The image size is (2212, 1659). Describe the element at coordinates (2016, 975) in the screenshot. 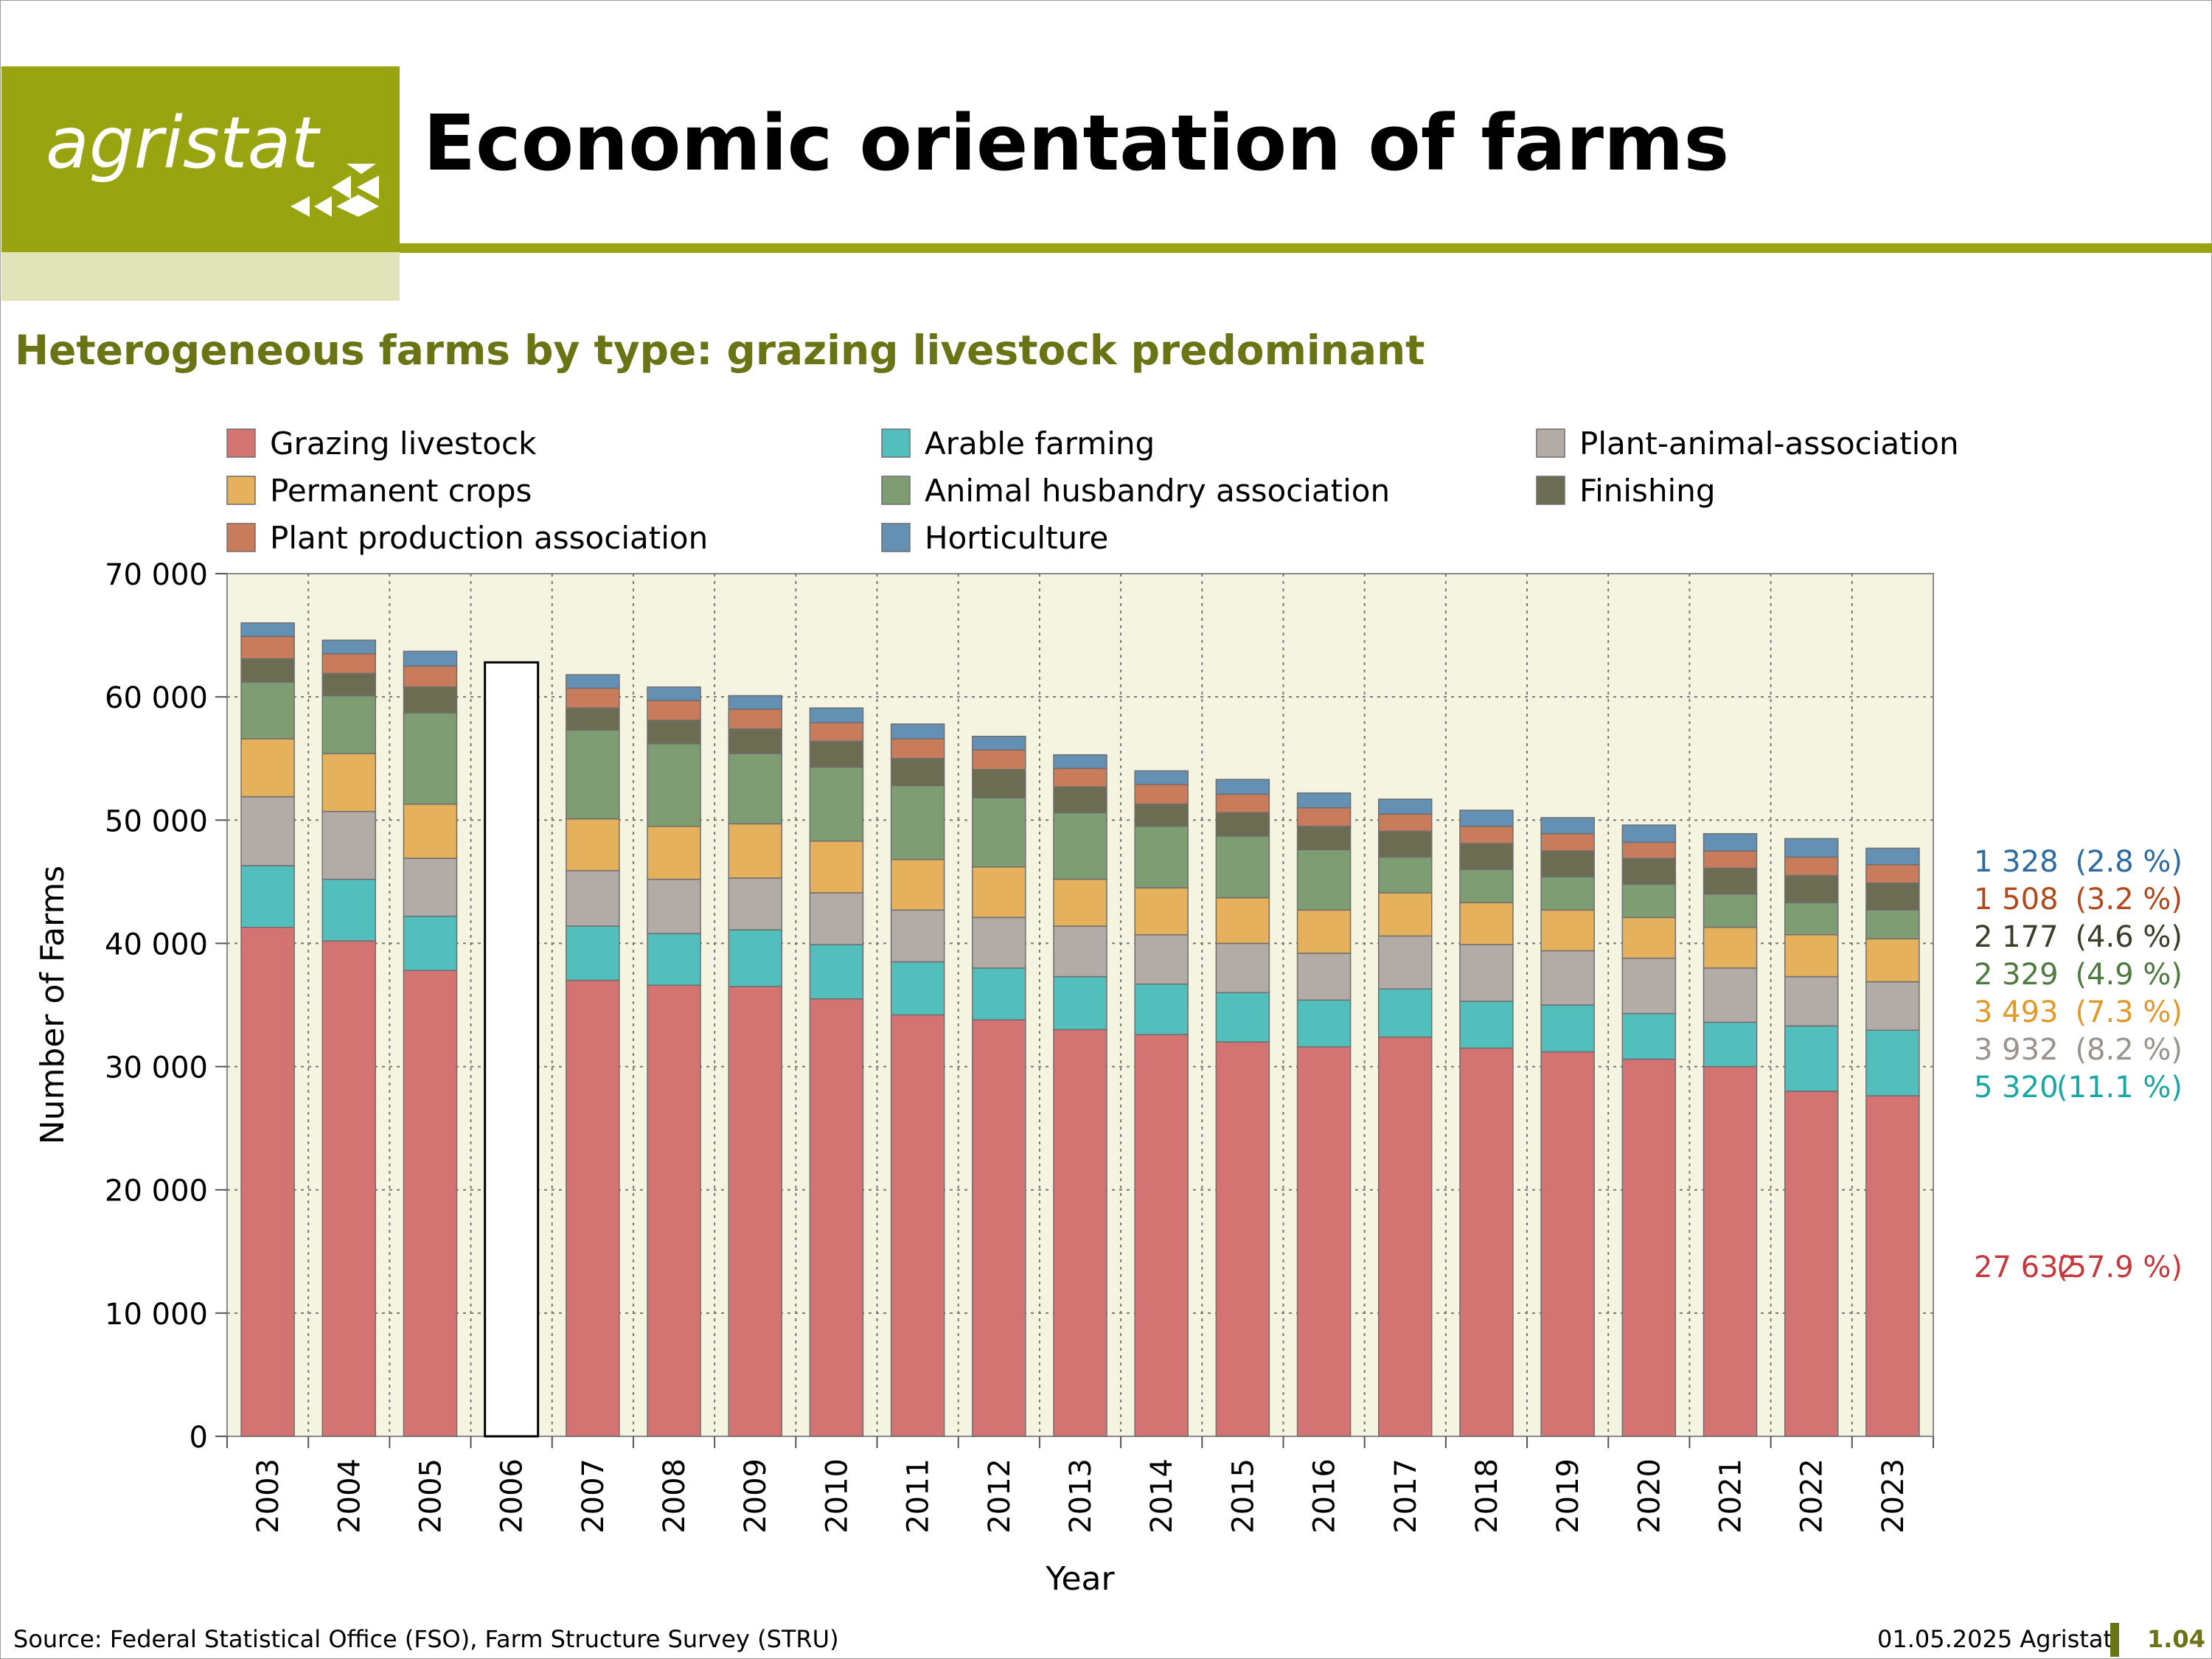

I see `annotation-value: 2 329` at that location.